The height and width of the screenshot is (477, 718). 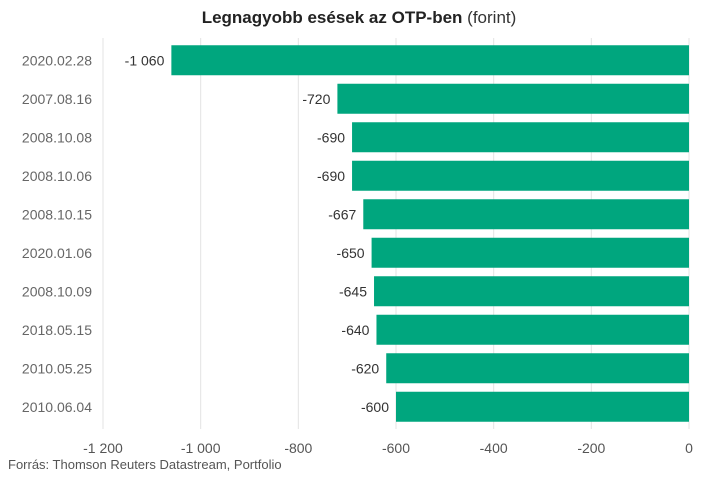 What do you see at coordinates (57, 407) in the screenshot?
I see `category-label: 2010.06.04` at bounding box center [57, 407].